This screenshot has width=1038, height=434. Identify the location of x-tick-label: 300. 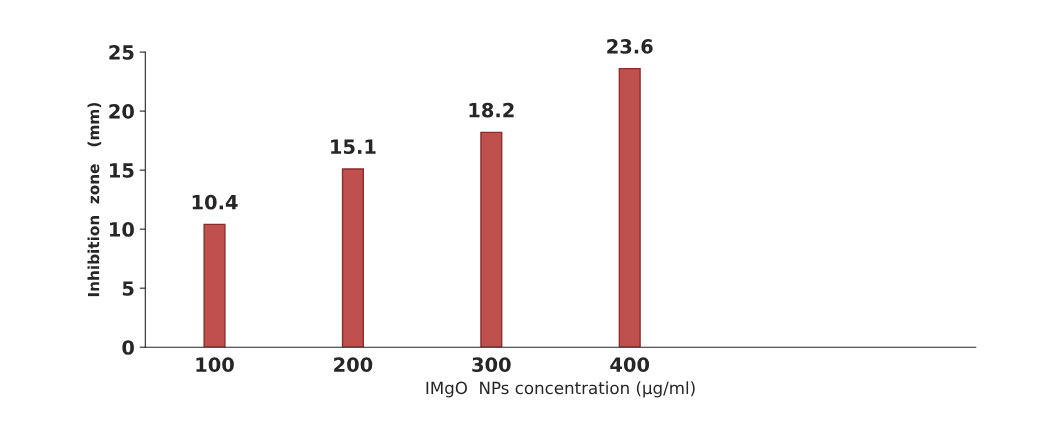
(491, 364).